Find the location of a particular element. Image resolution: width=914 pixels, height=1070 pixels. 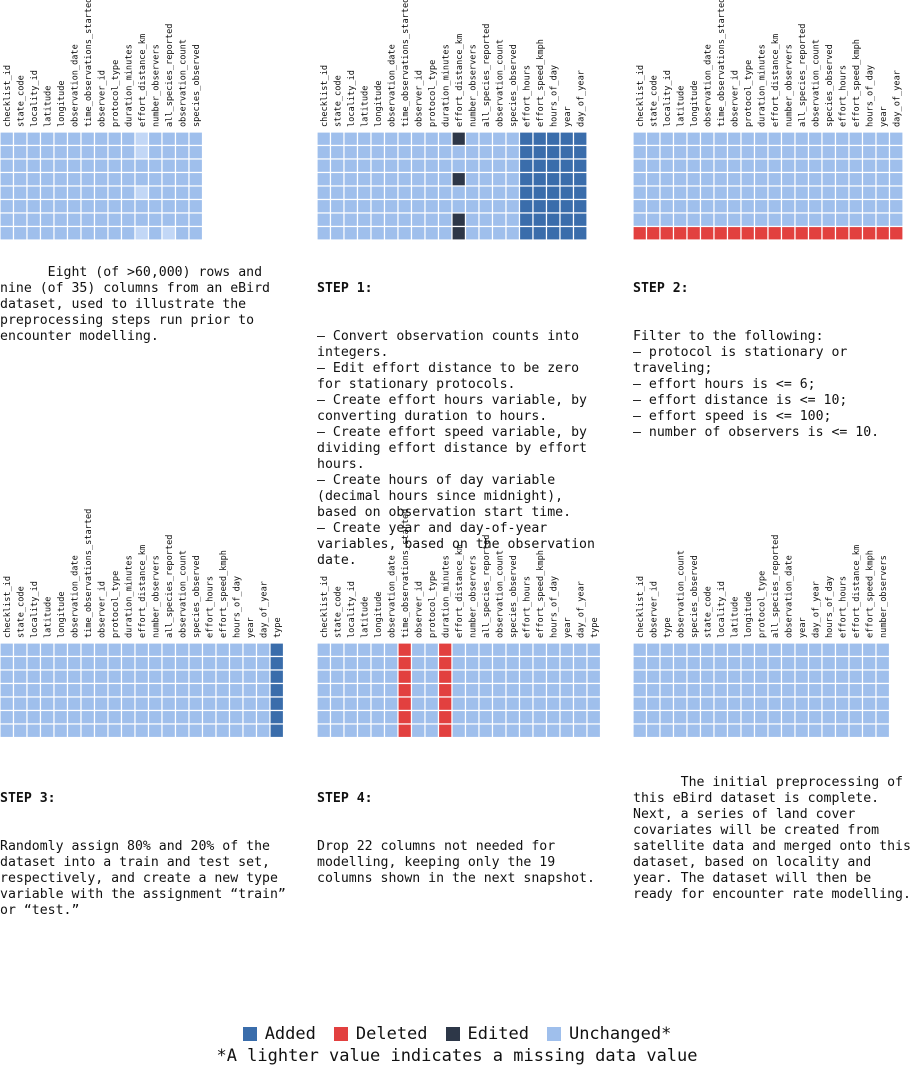

column-label: latitude is located at coordinates (365, 106).